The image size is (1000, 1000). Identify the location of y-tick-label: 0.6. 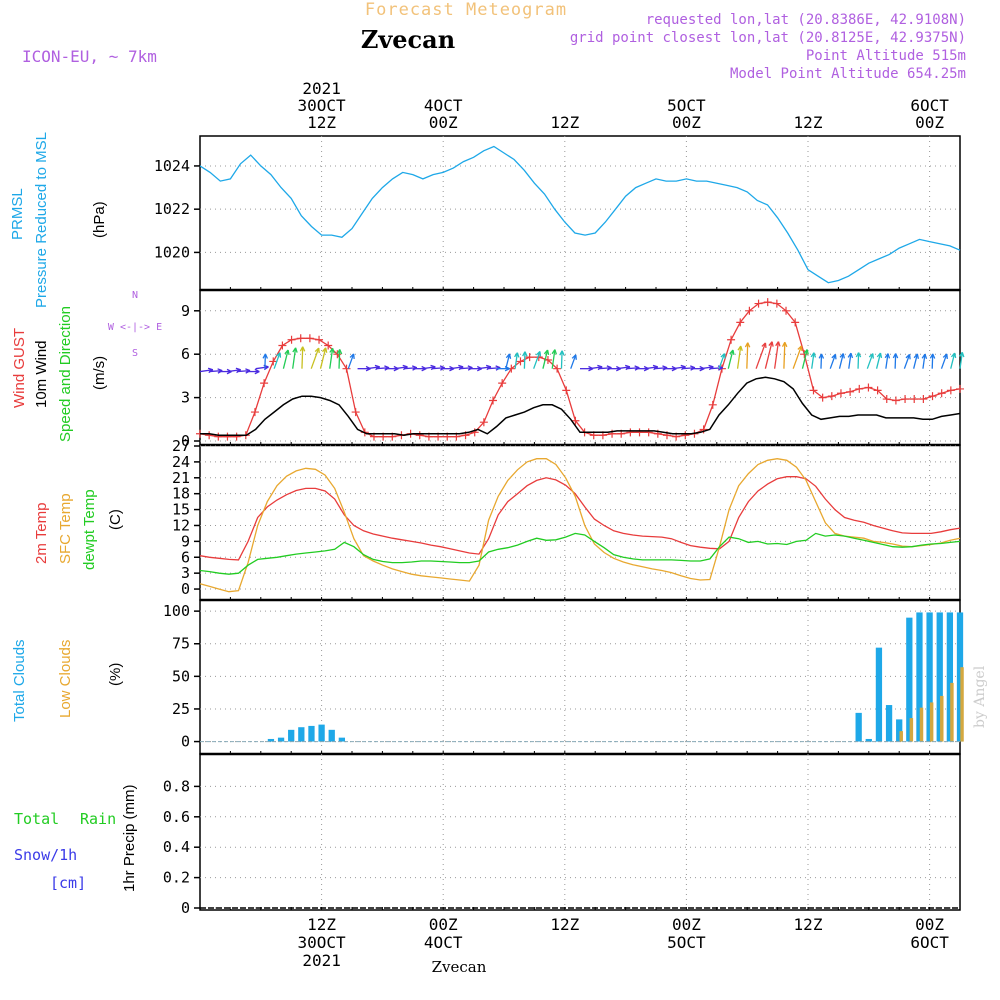
(176, 817).